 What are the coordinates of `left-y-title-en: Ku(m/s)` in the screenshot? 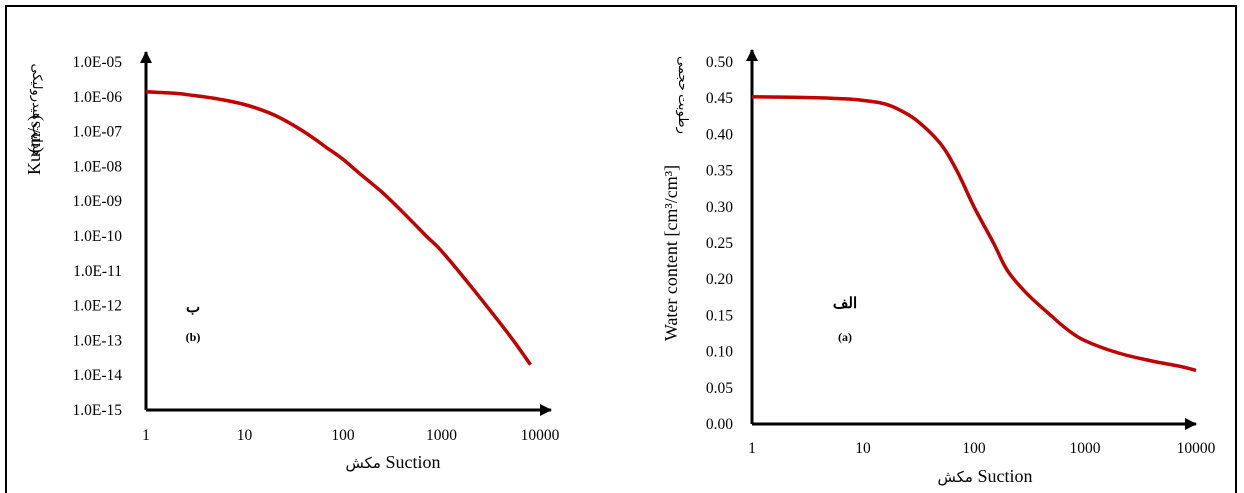 It's located at (34, 145).